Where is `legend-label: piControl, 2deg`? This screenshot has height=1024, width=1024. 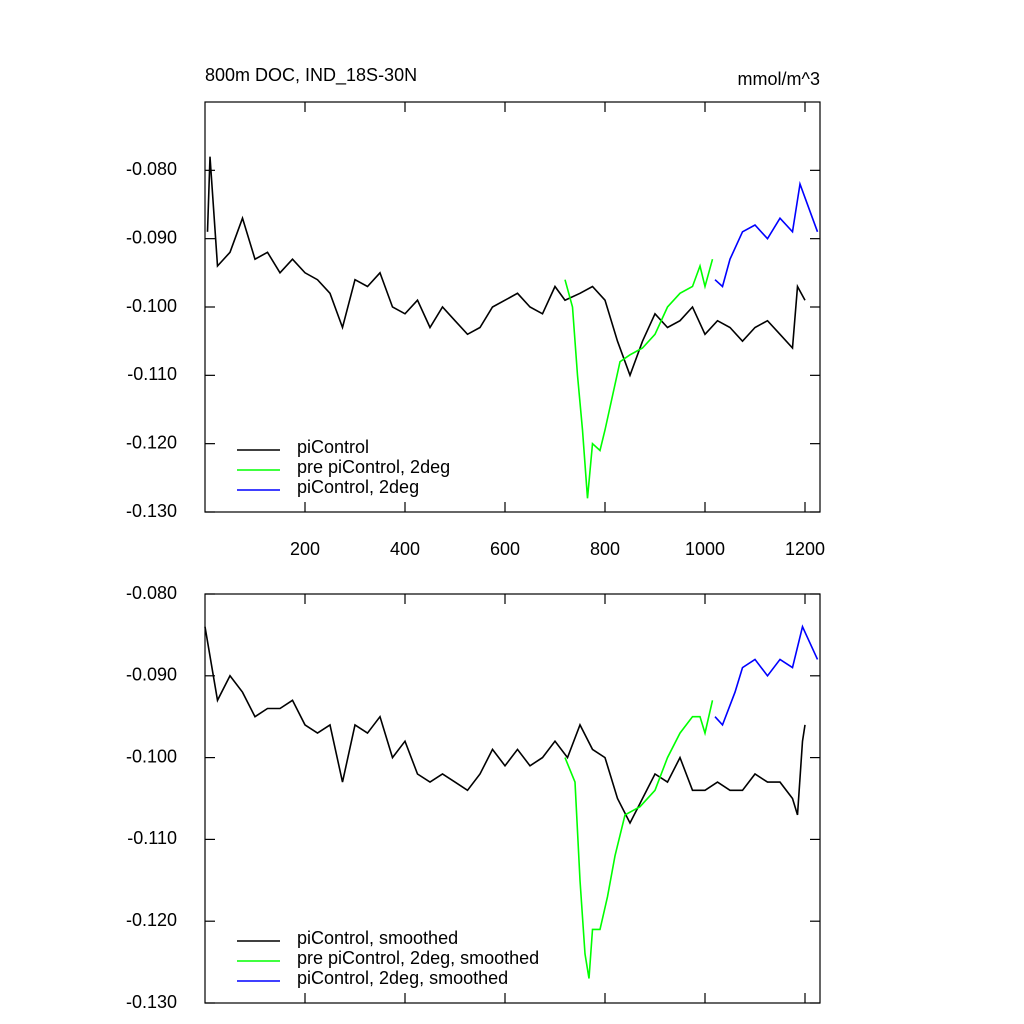 legend-label: piControl, 2deg is located at coordinates (358, 487).